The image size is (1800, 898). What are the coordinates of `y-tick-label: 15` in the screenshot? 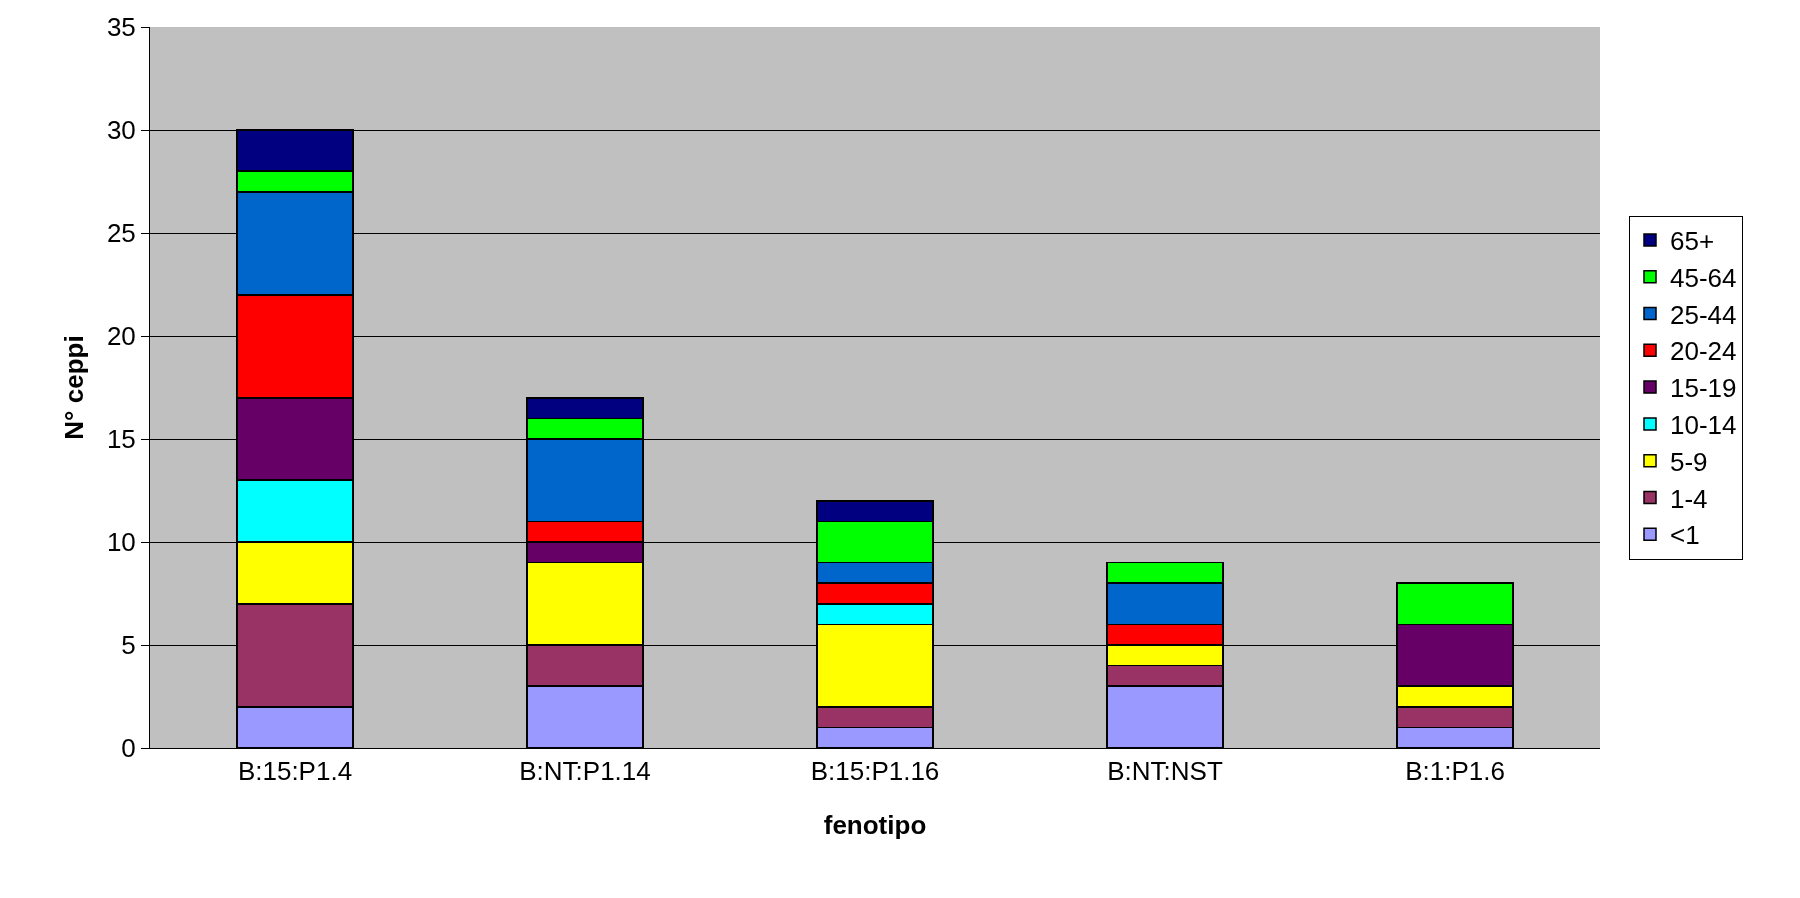 It's located at (121, 439).